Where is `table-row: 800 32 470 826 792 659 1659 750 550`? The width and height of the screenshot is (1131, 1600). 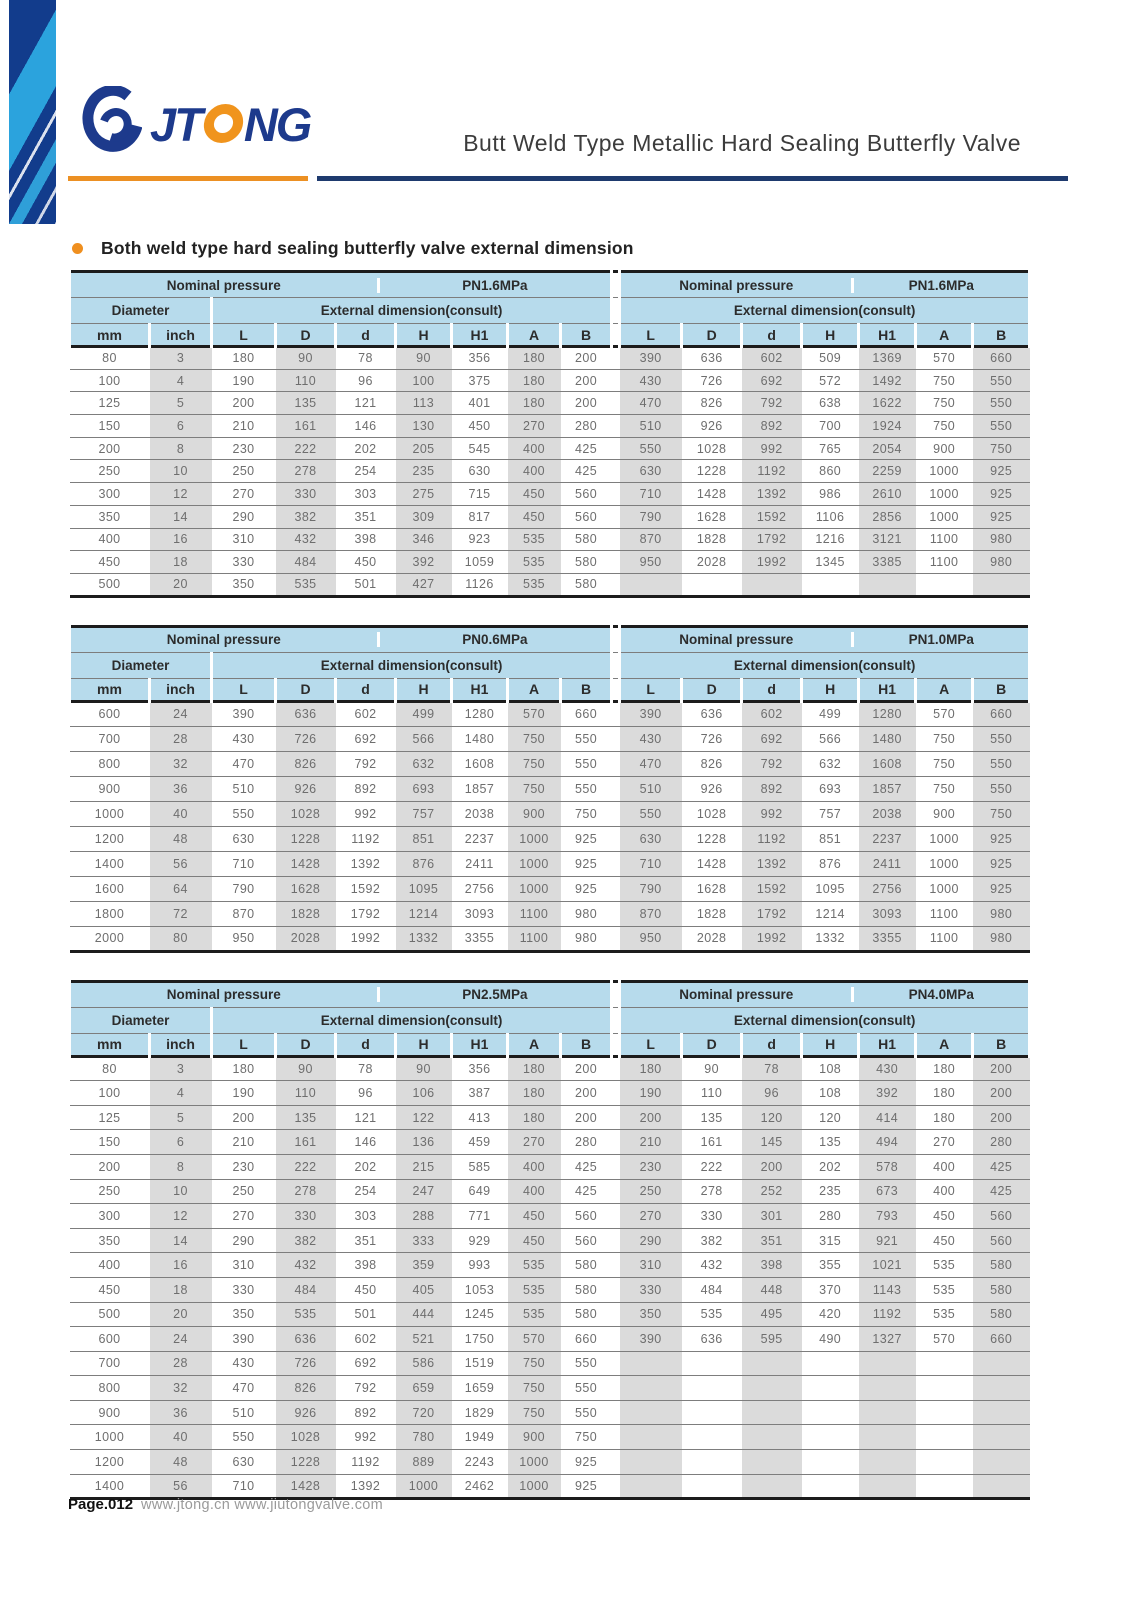 table-row: 800 32 470 826 792 659 1659 750 550 is located at coordinates (549, 1388).